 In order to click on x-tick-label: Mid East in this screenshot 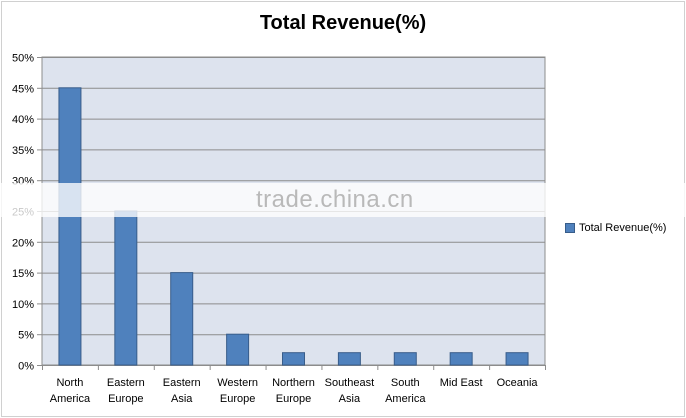, I will do `click(461, 383)`.